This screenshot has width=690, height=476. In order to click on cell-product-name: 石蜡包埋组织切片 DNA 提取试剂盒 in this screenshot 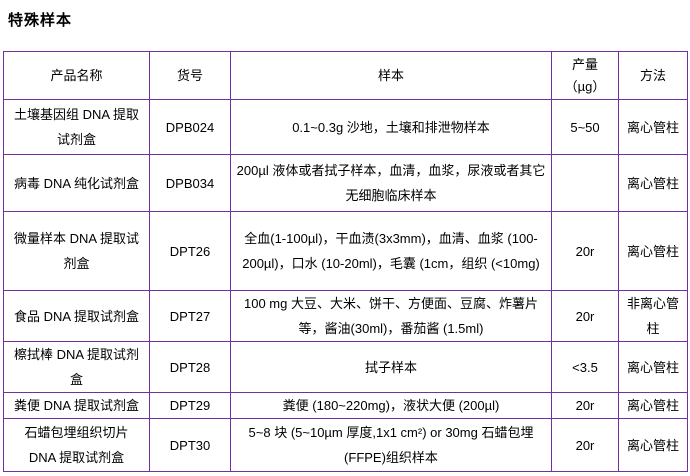, I will do `click(76, 445)`.